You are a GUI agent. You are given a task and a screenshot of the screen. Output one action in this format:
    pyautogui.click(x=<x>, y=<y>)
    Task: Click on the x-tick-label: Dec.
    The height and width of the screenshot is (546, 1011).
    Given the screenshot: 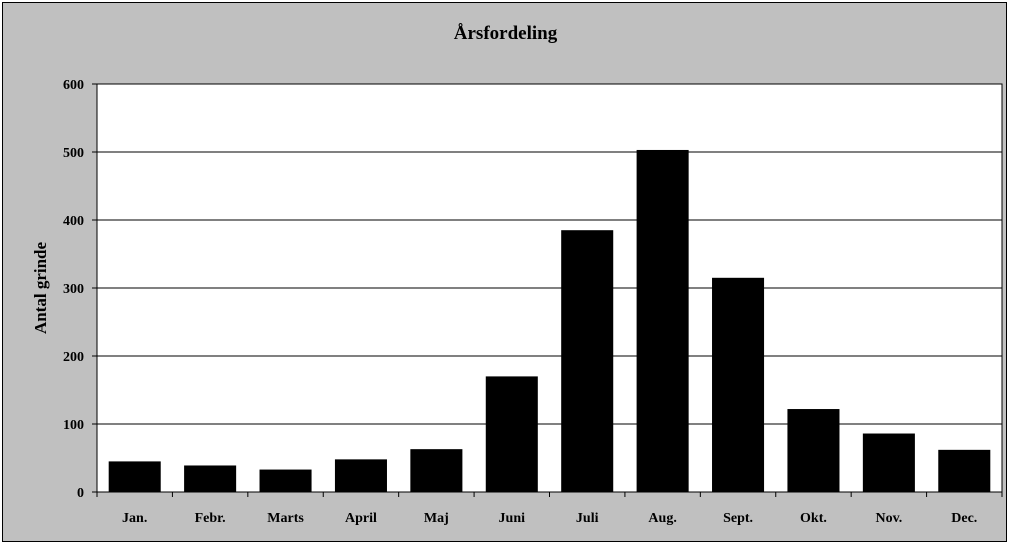 What is the action you would take?
    pyautogui.click(x=964, y=518)
    